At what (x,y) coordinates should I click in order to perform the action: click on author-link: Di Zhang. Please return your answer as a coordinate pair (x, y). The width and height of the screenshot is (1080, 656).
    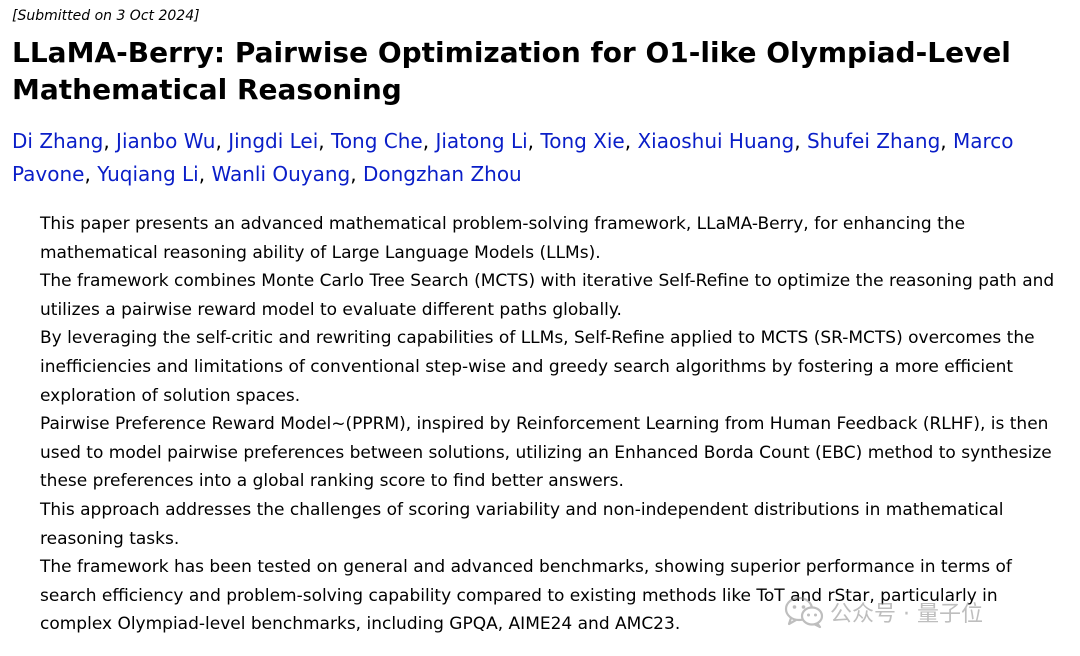
    Looking at the image, I should click on (58, 141).